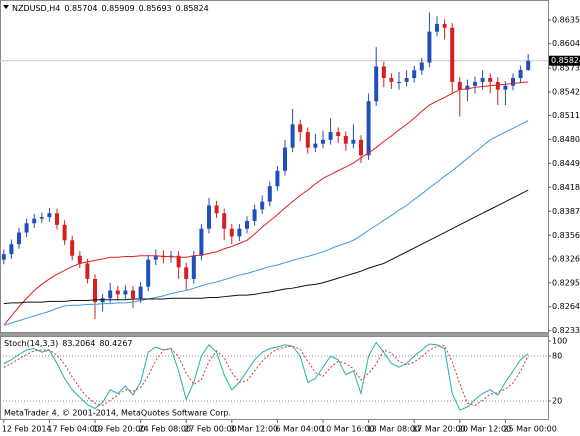 The height and width of the screenshot is (436, 580). What do you see at coordinates (566, 163) in the screenshot?
I see `y-tick-label: 0.84495` at bounding box center [566, 163].